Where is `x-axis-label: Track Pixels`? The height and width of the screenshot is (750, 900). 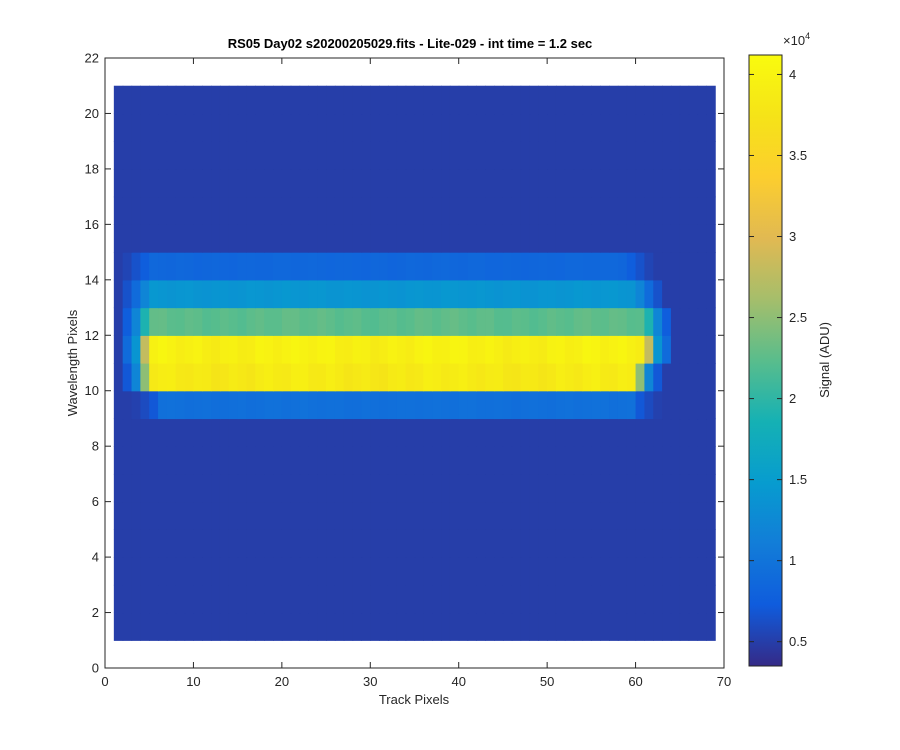 x-axis-label: Track Pixels is located at coordinates (414, 699).